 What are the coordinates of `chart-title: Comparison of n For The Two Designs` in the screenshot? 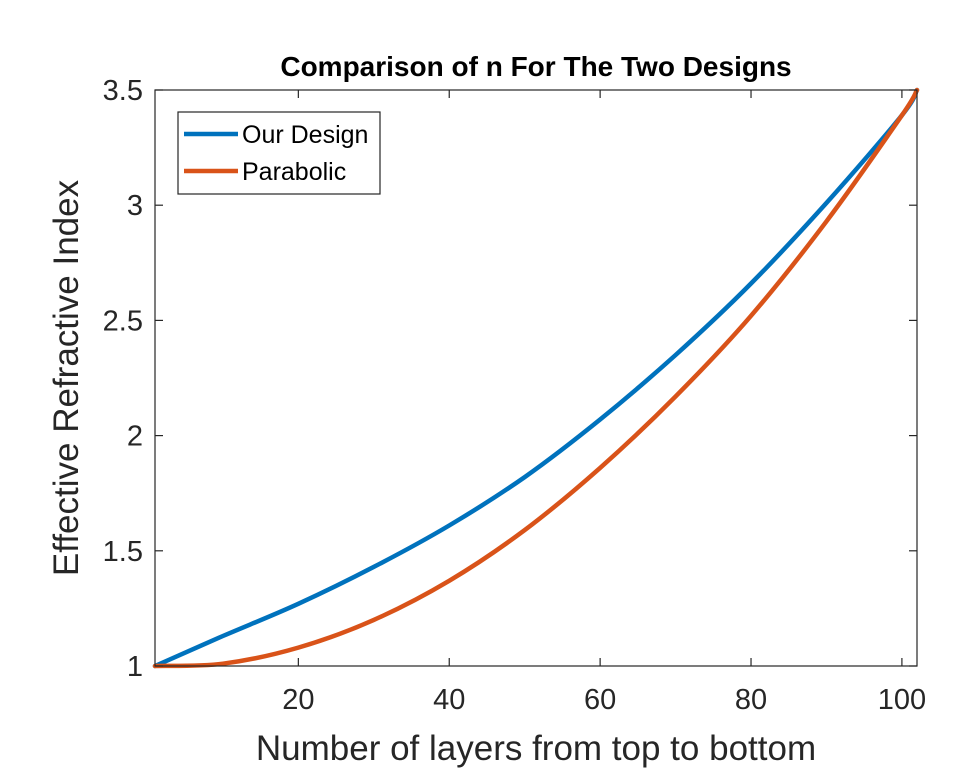 It's located at (535, 66).